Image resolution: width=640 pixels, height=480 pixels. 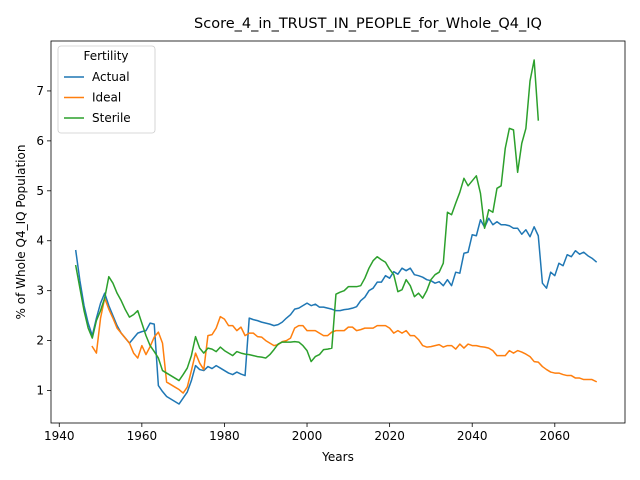 What do you see at coordinates (111, 118) in the screenshot?
I see `legend-label-sterile: Sterile` at bounding box center [111, 118].